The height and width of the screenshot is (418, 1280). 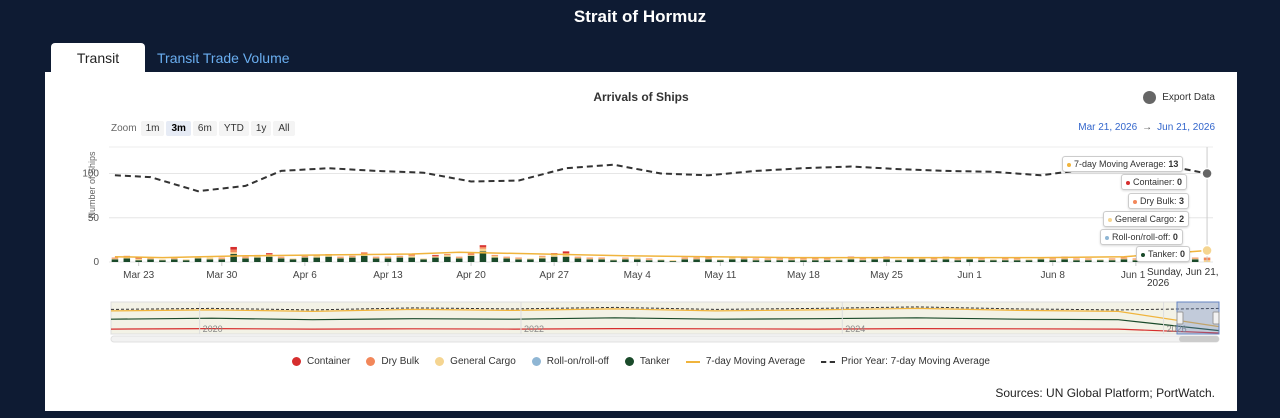 What do you see at coordinates (139, 275) in the screenshot?
I see `x-tick-label: Mar 23` at bounding box center [139, 275].